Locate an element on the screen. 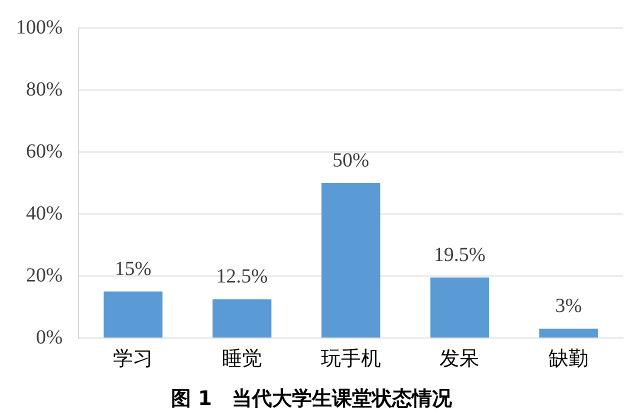 The height and width of the screenshot is (412, 633). x-tick-label: 睡觉 is located at coordinates (242, 358).